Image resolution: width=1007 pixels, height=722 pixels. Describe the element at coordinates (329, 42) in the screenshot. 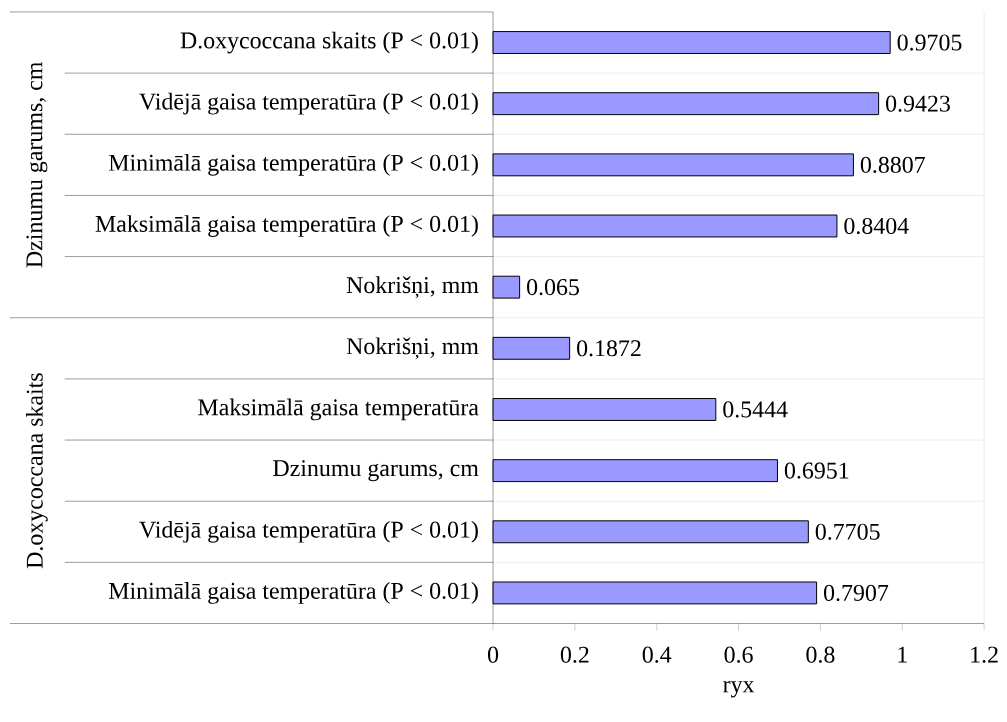

I see `y-tick-label: D.oxycoccana skaits (P < 0.01)` at that location.